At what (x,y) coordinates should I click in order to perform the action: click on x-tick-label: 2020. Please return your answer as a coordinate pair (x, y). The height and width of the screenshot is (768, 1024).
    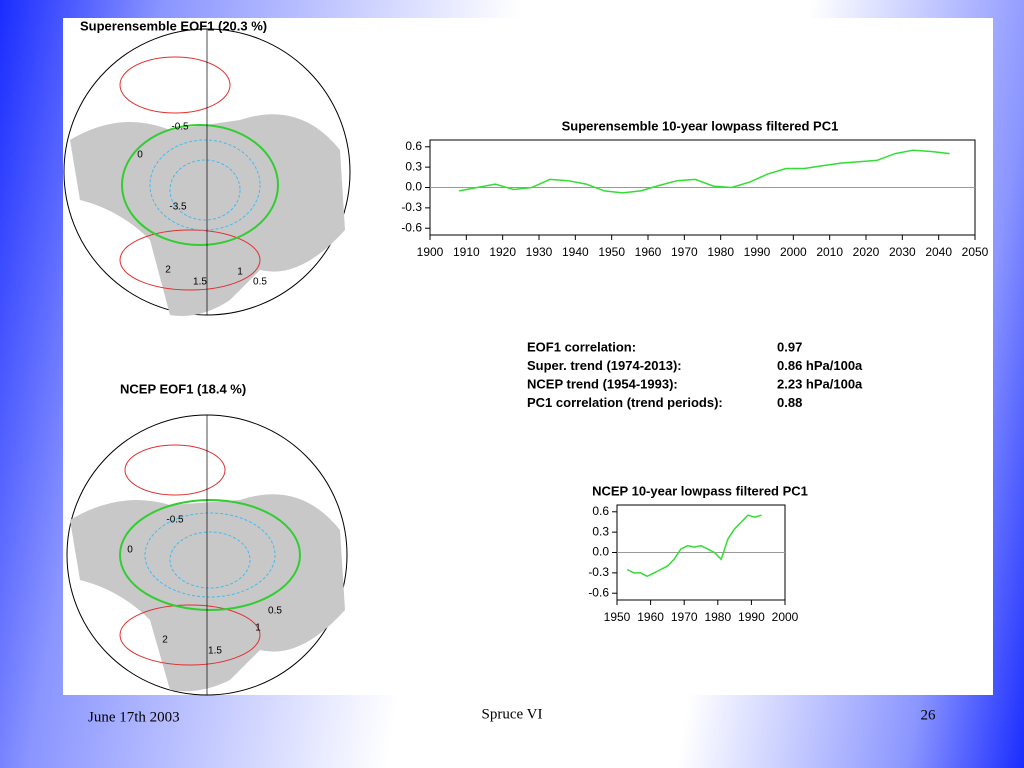
    Looking at the image, I should click on (866, 252).